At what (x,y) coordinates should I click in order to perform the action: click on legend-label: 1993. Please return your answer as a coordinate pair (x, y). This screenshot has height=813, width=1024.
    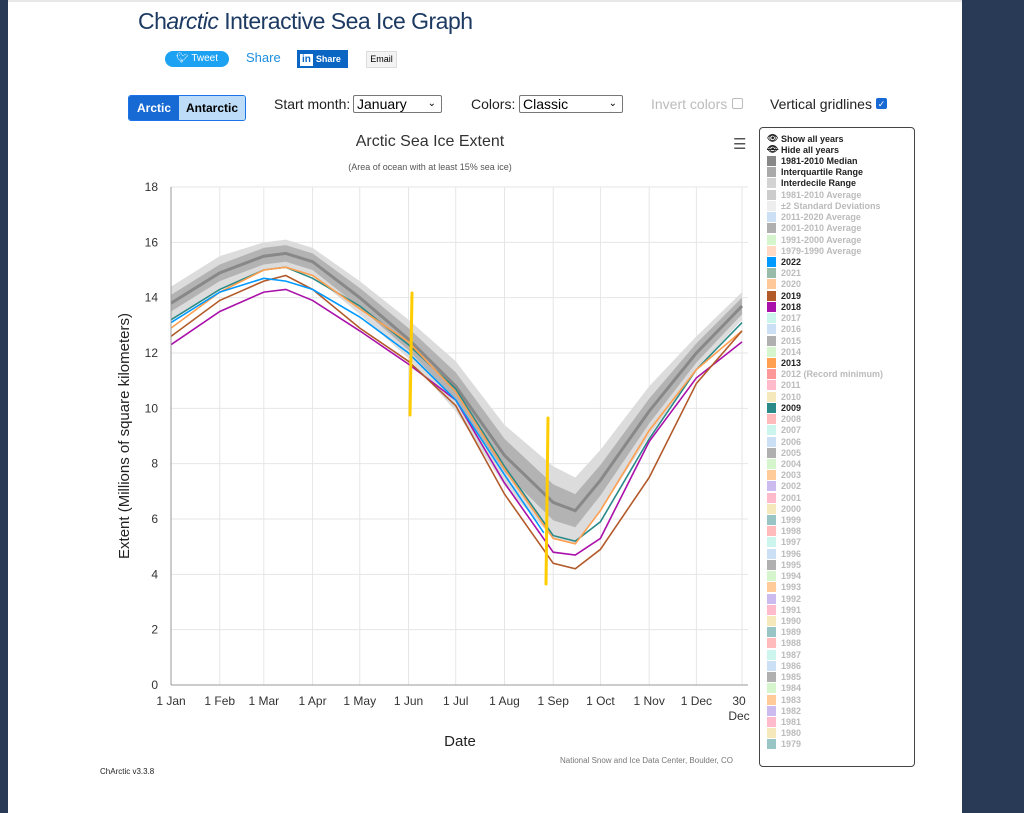
    Looking at the image, I should click on (791, 587).